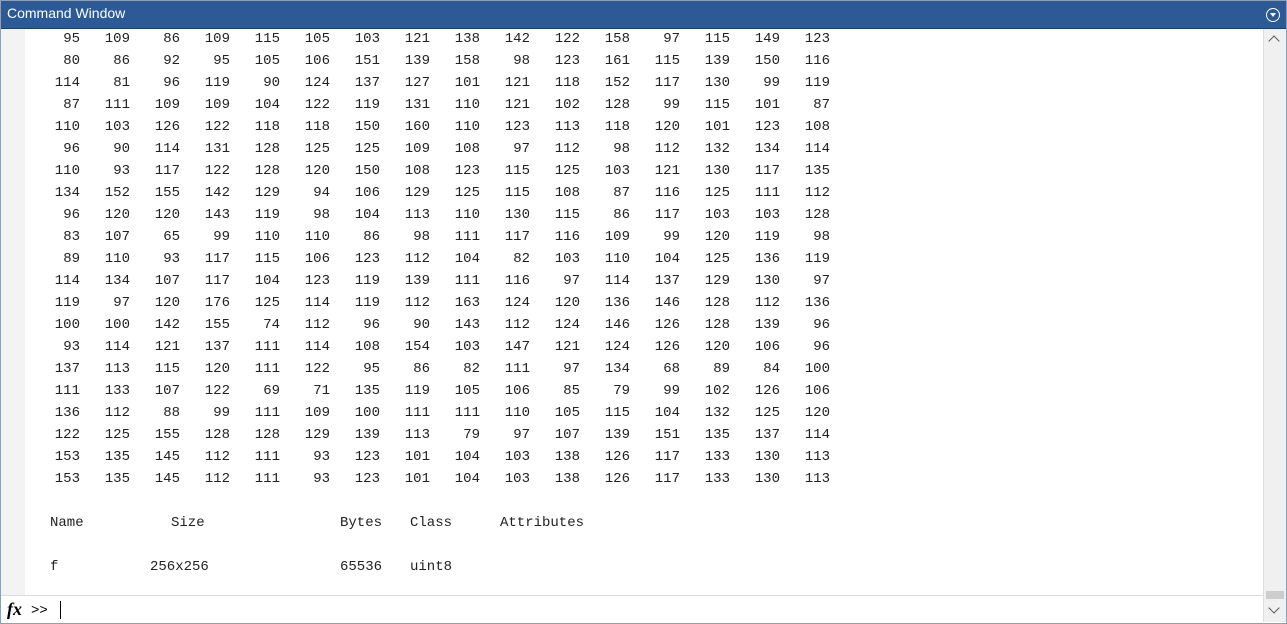  Describe the element at coordinates (167, 281) in the screenshot. I see `matrix-cell: 107` at that location.